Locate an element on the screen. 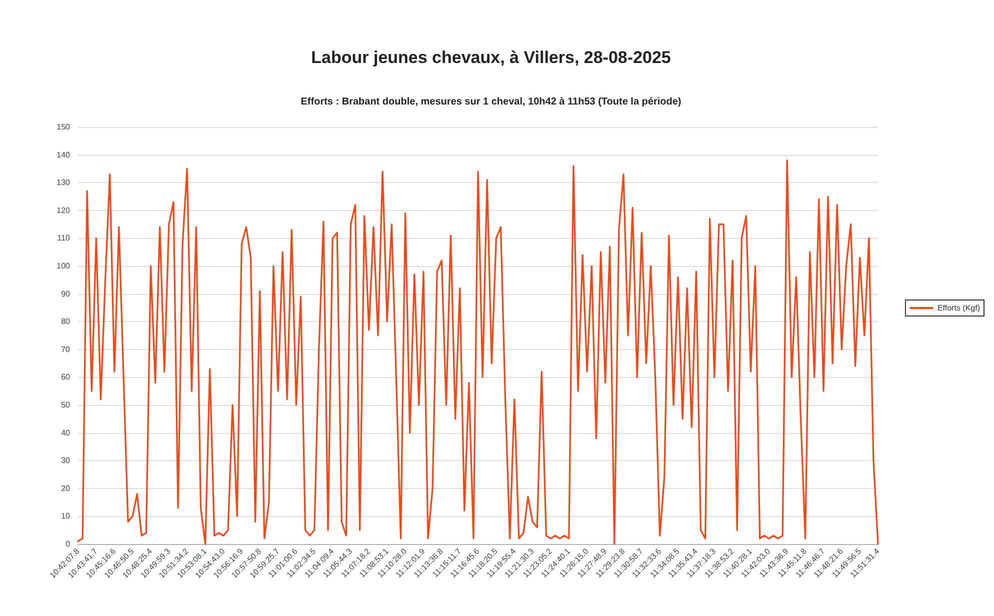 The image size is (994, 616). y-tick-label: 90 is located at coordinates (66, 293).